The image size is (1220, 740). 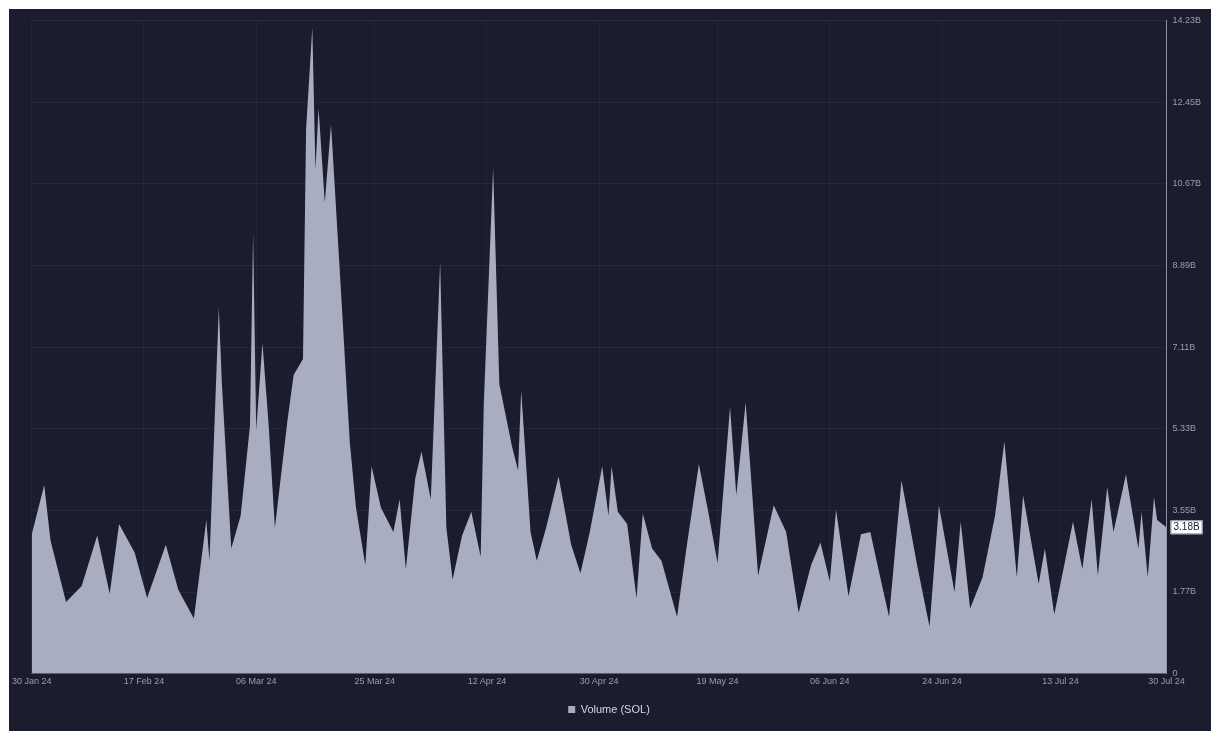 What do you see at coordinates (830, 681) in the screenshot?
I see `x-tick-label: 06 Jun 24` at bounding box center [830, 681].